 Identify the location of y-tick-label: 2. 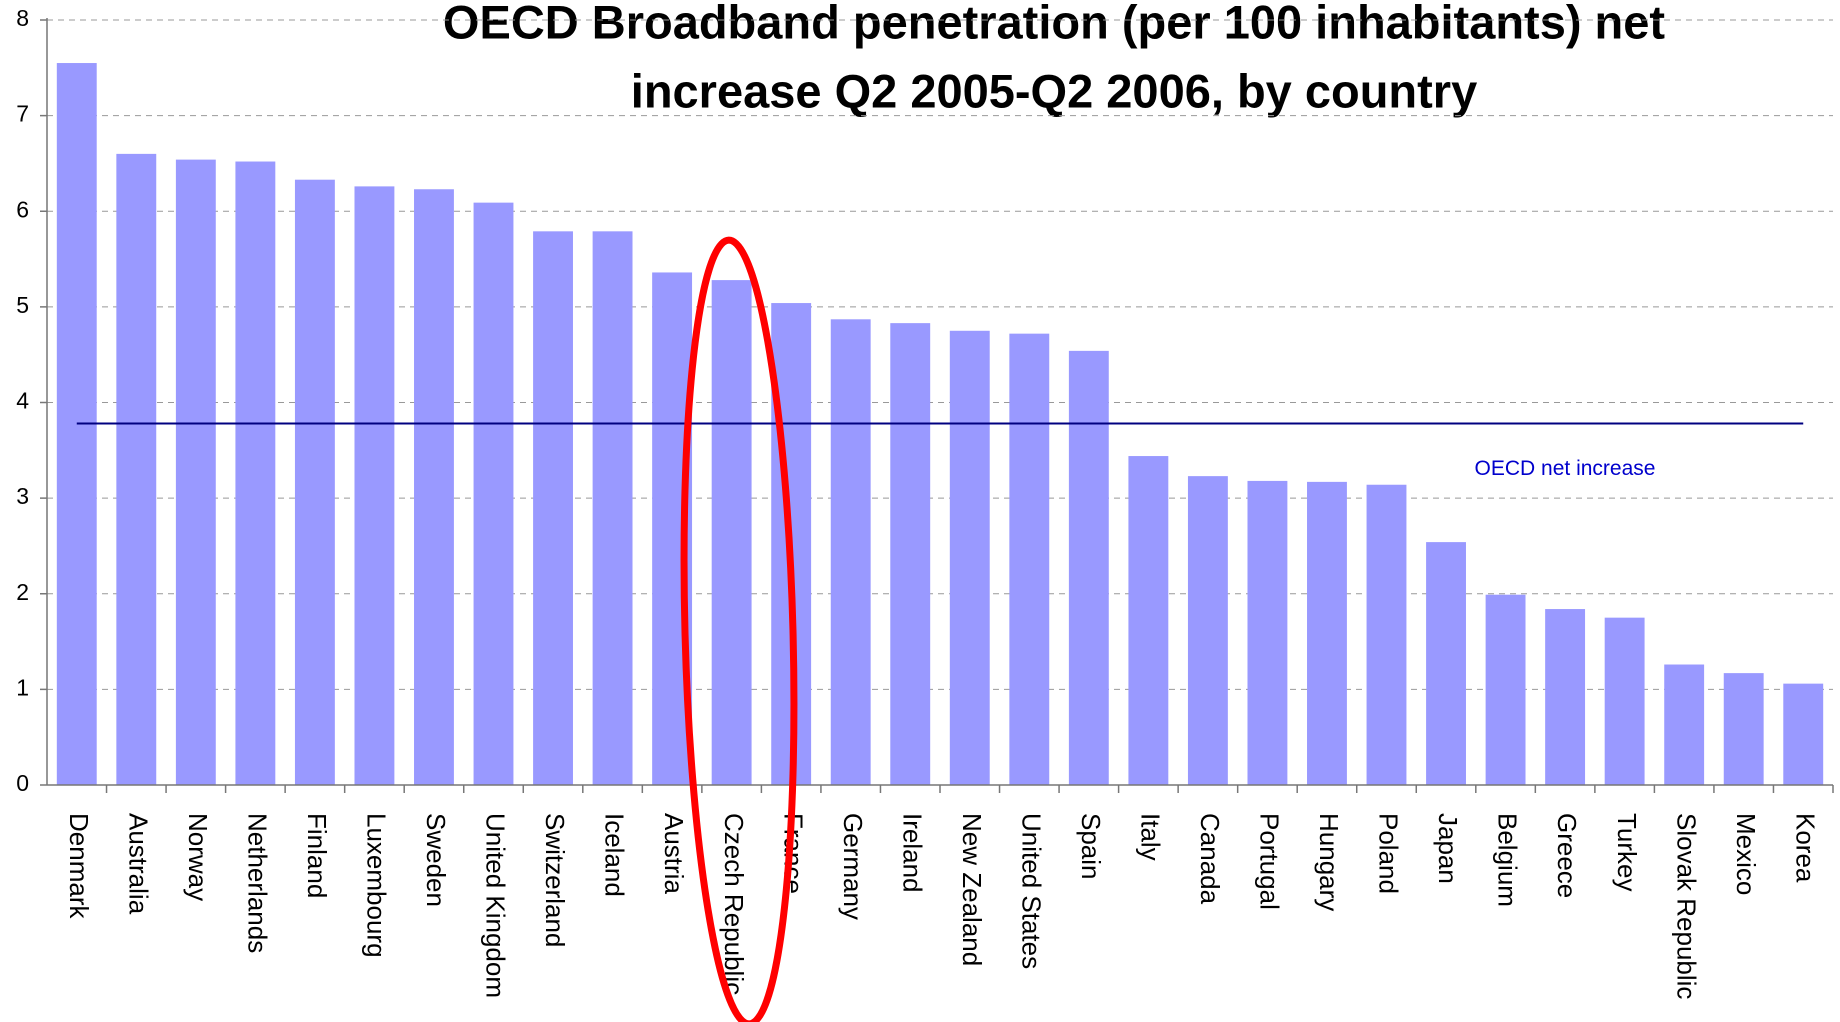
(22, 592).